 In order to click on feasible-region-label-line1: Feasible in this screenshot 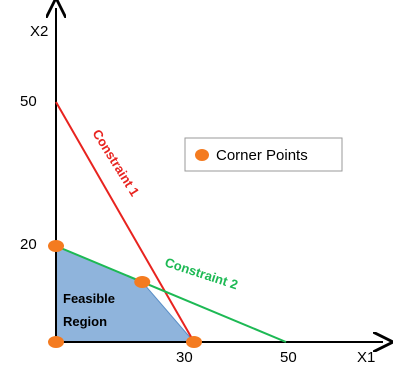, I will do `click(89, 298)`.